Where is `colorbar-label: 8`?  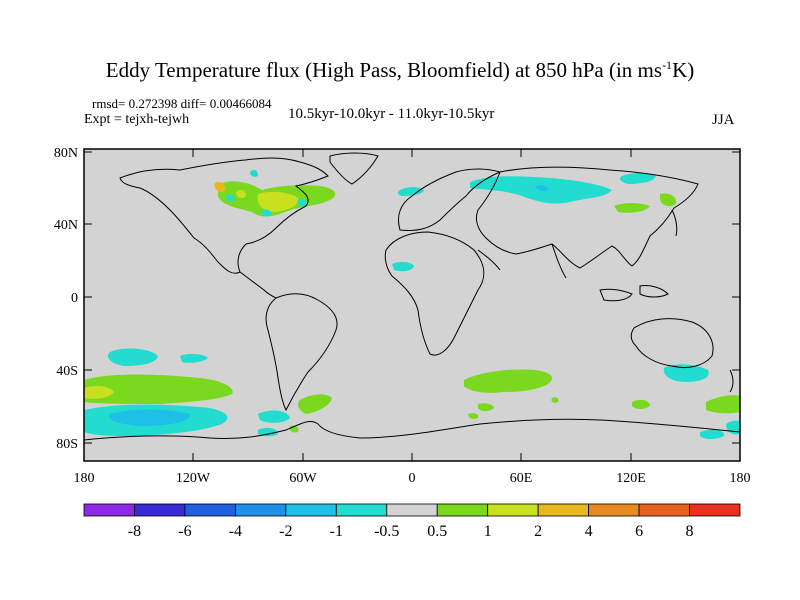
colorbar-label: 8 is located at coordinates (690, 531).